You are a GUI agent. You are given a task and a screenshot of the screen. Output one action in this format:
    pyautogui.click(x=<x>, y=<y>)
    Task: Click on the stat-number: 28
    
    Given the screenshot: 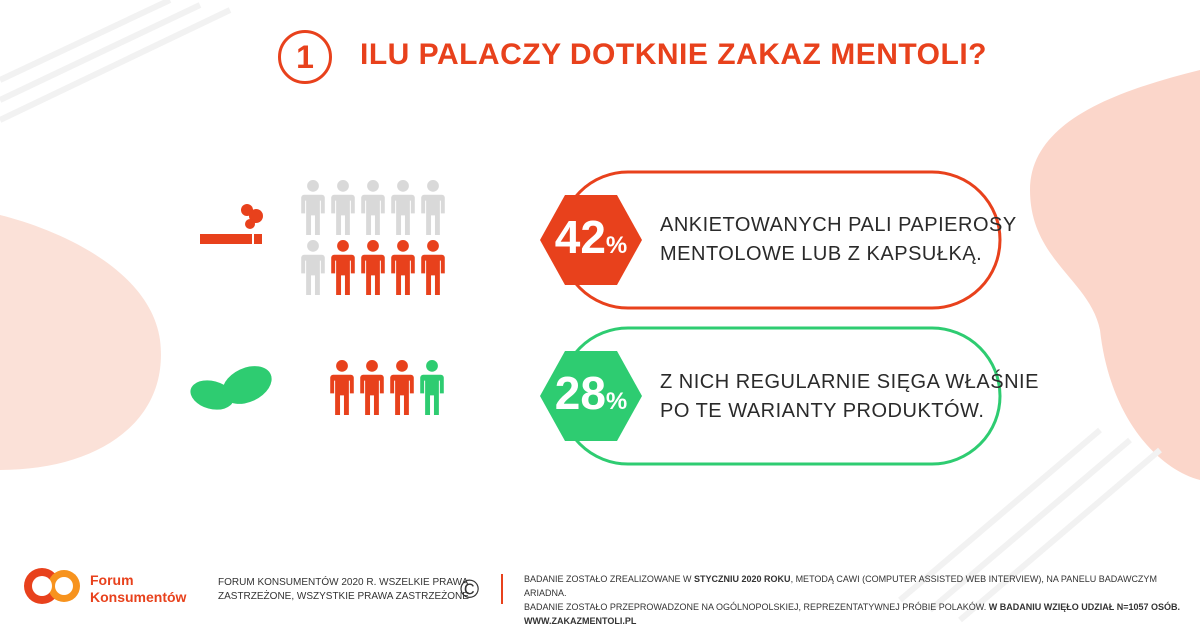 What is the action you would take?
    pyautogui.click(x=580, y=393)
    